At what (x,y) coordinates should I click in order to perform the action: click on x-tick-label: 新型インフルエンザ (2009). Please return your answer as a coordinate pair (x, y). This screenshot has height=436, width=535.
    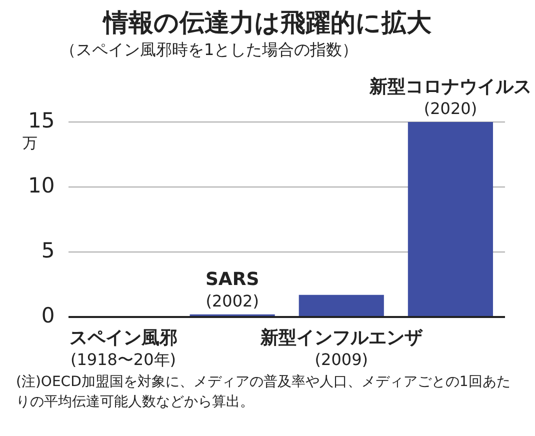
    Looking at the image, I should click on (341, 349).